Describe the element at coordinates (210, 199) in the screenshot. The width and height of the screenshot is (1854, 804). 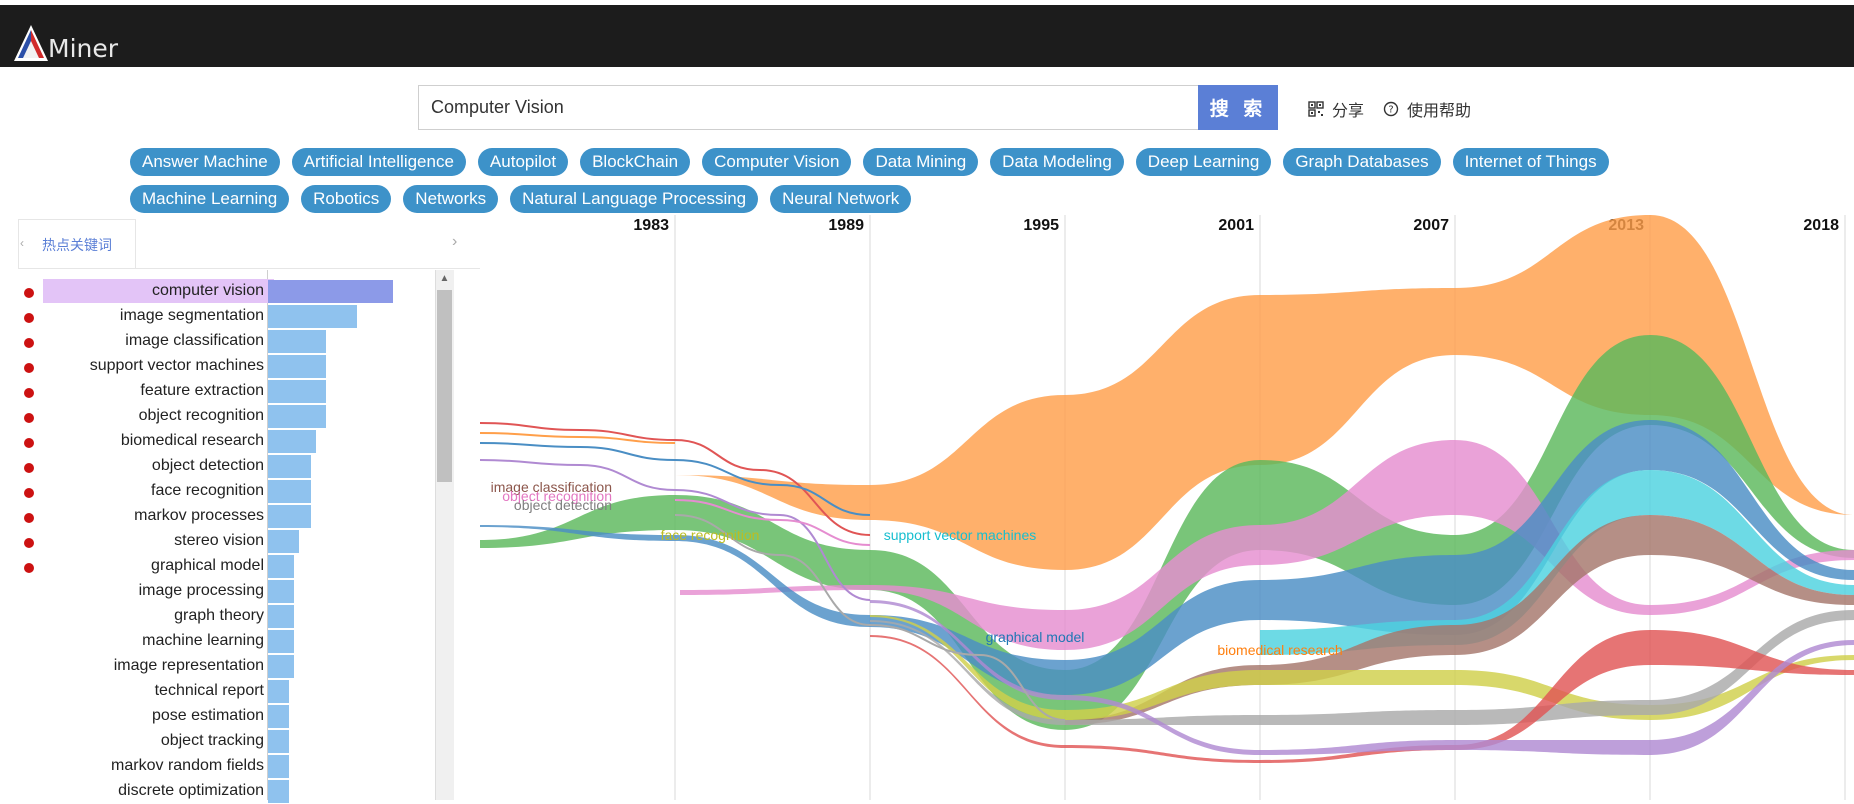
I see `topic-tag: Machine Learning` at that location.